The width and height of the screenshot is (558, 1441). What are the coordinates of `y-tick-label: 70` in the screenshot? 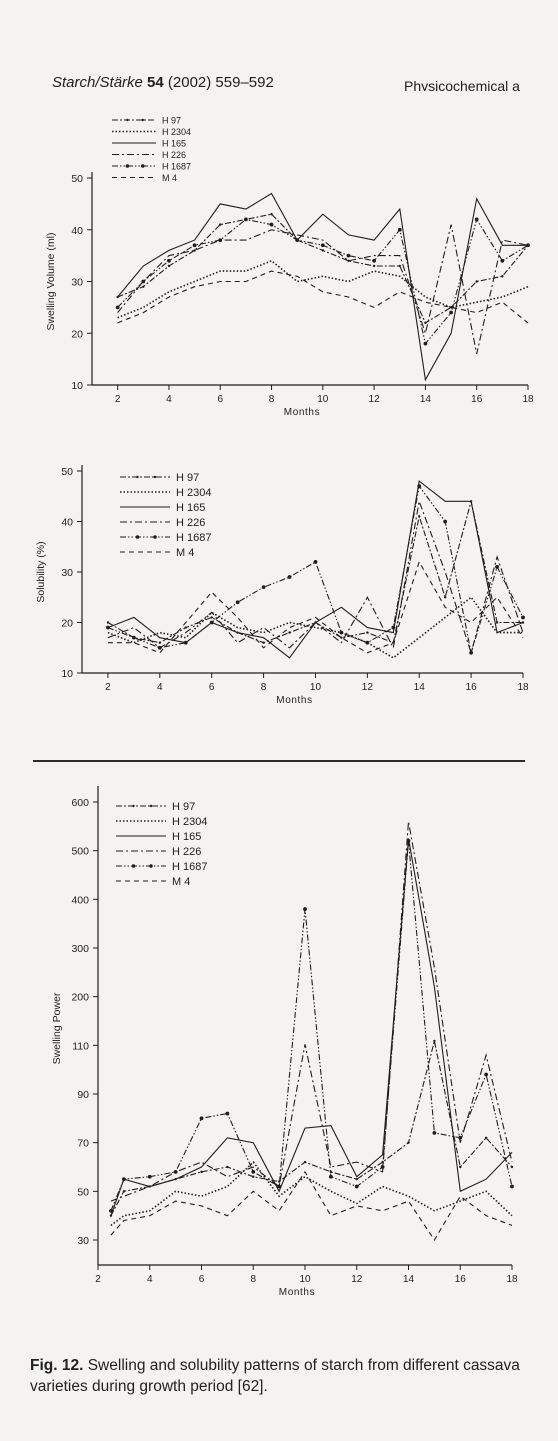 It's located at (83, 1144).